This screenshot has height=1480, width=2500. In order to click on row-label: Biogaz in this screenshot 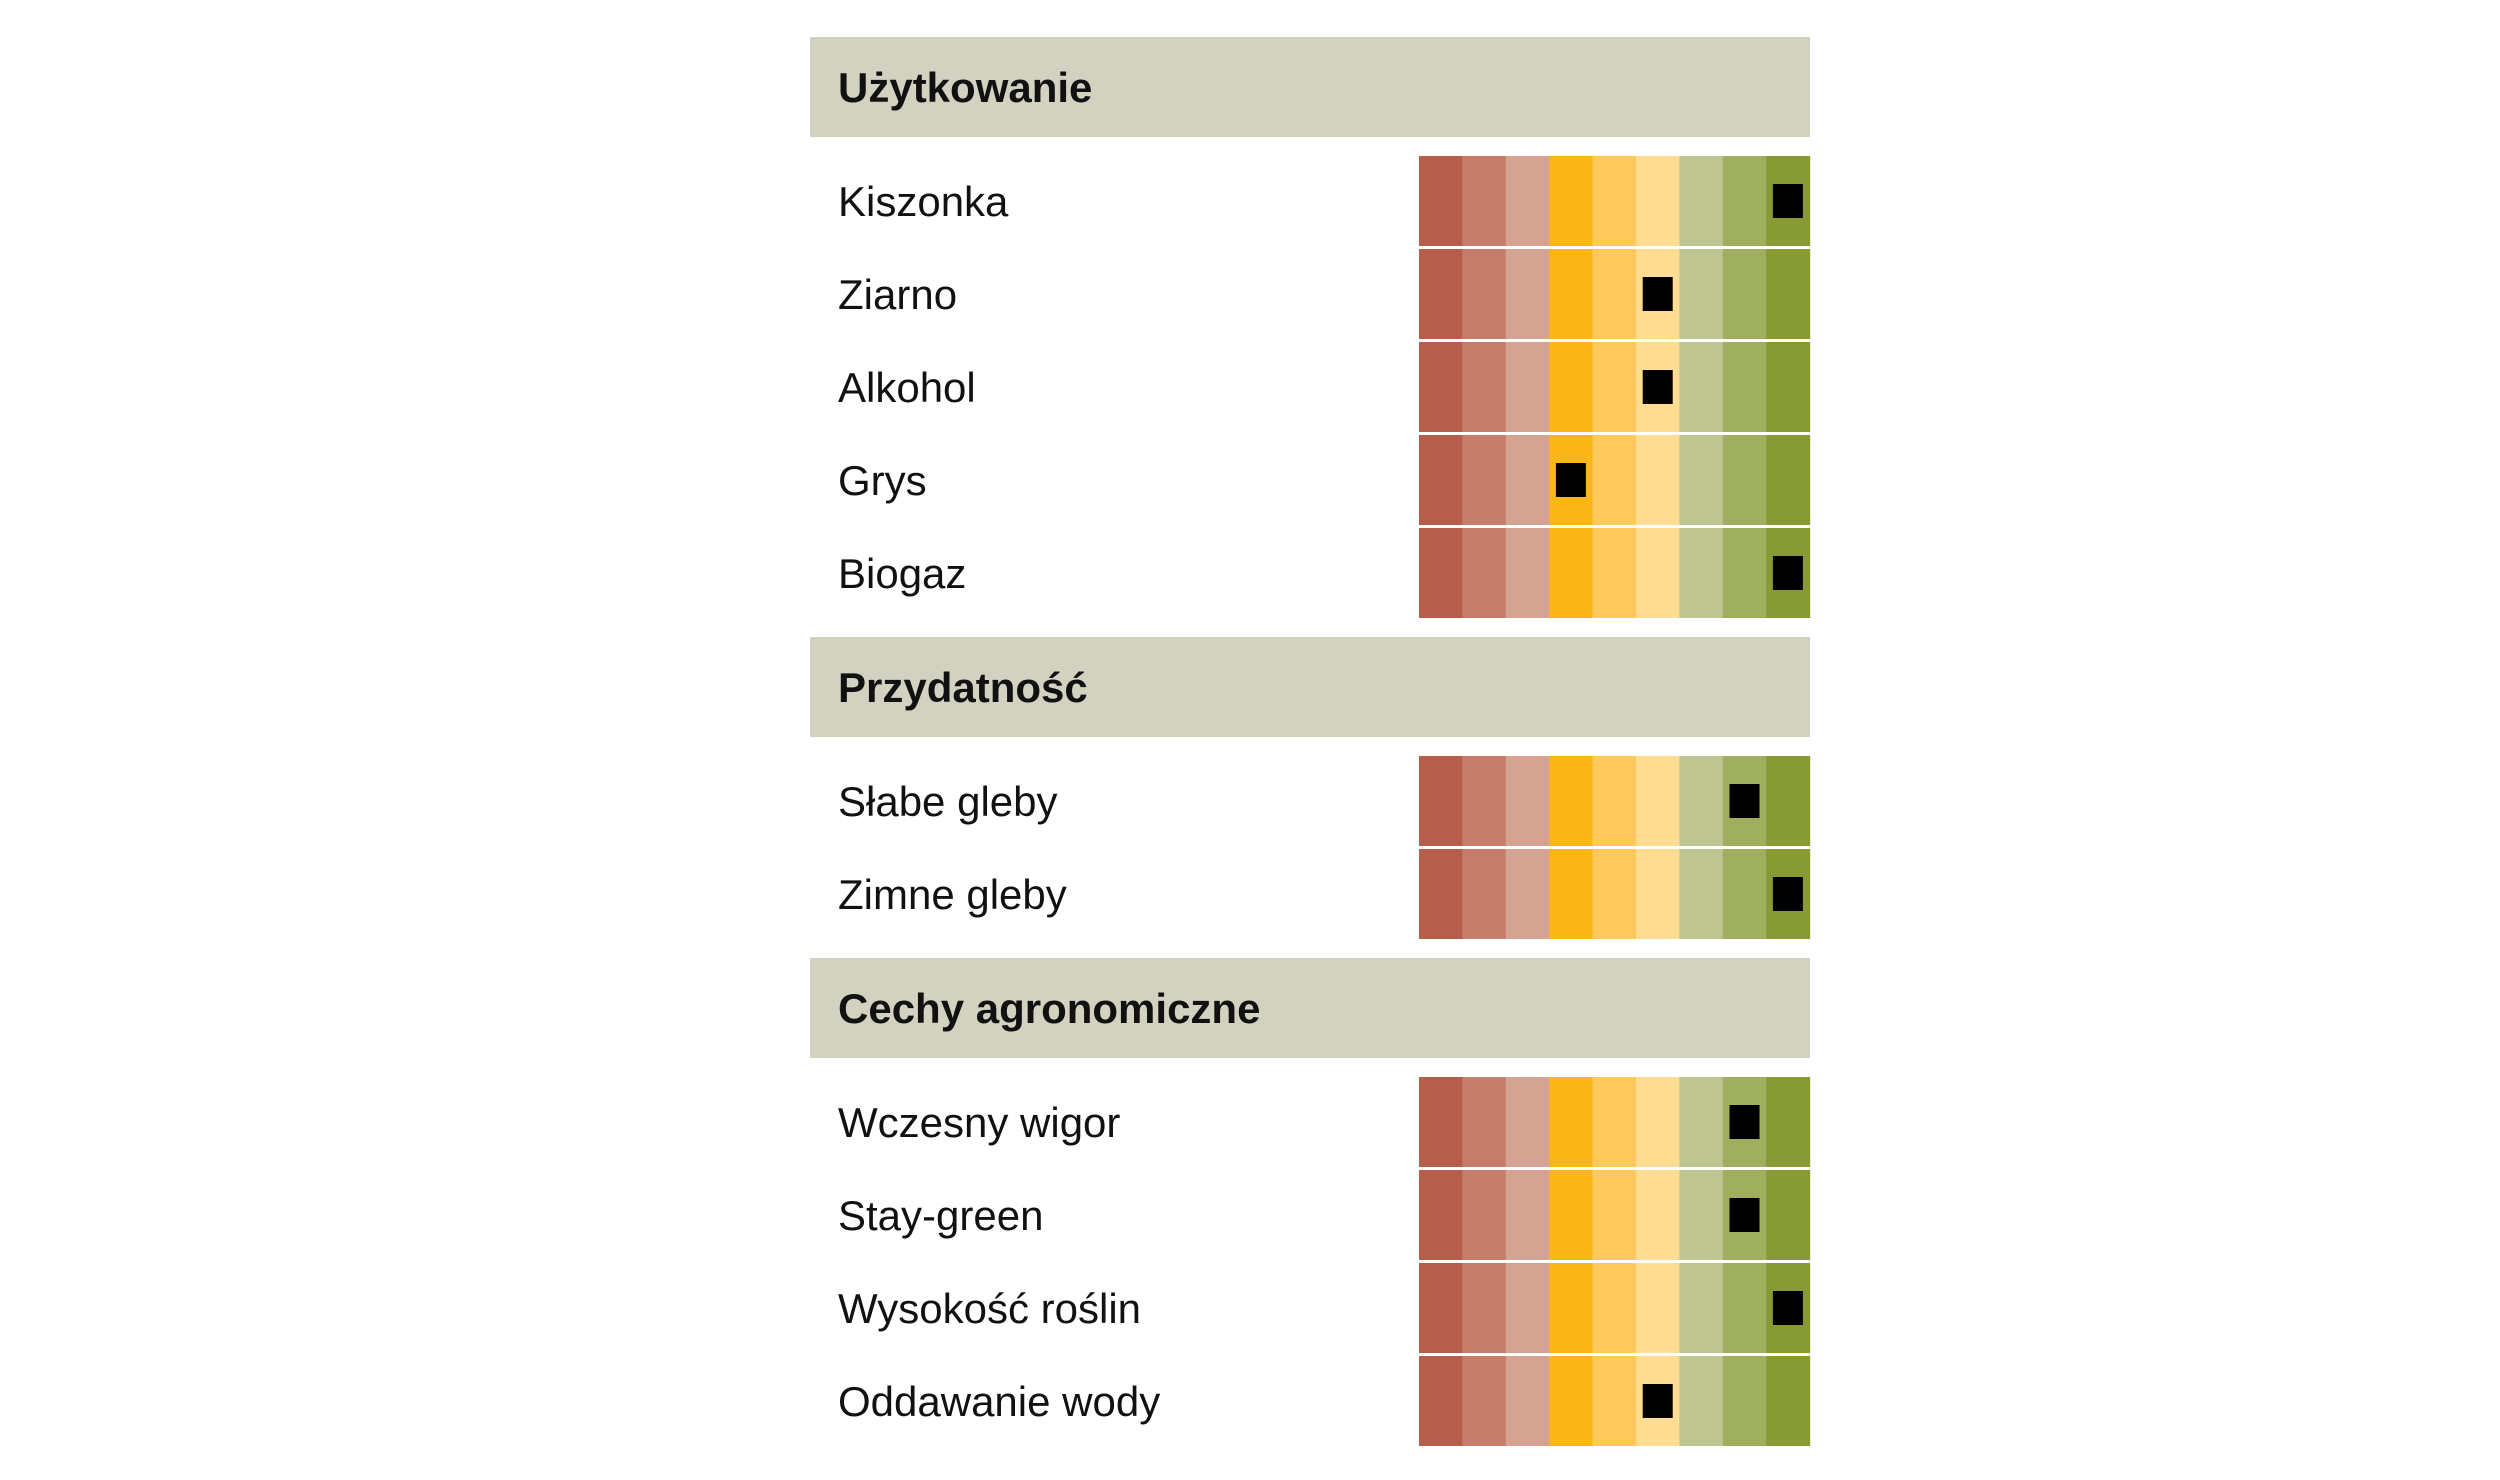, I will do `click(902, 573)`.